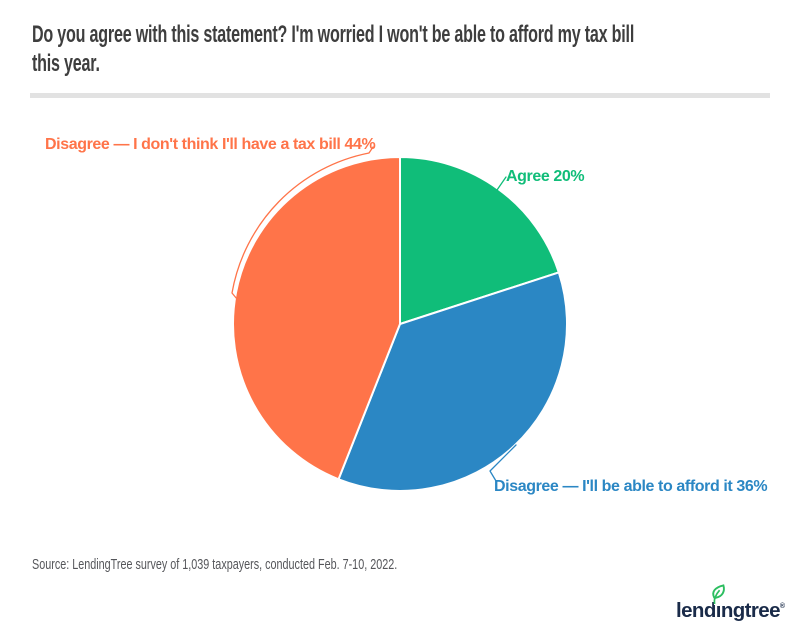 This screenshot has width=800, height=635. What do you see at coordinates (545, 176) in the screenshot?
I see `slice-label-agree: Agree 20%` at bounding box center [545, 176].